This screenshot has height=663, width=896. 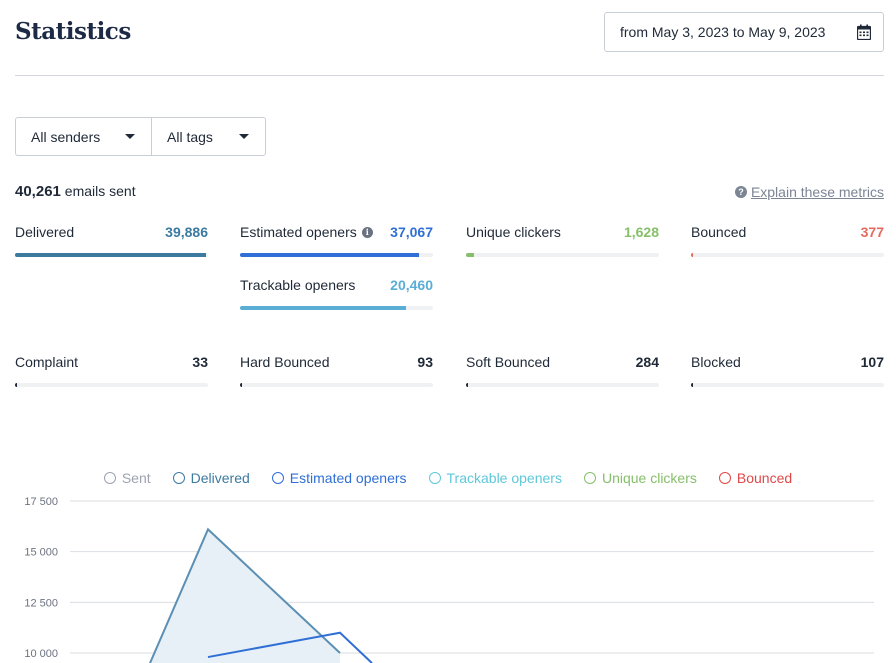 I want to click on metric-label: Bounced, so click(x=719, y=232).